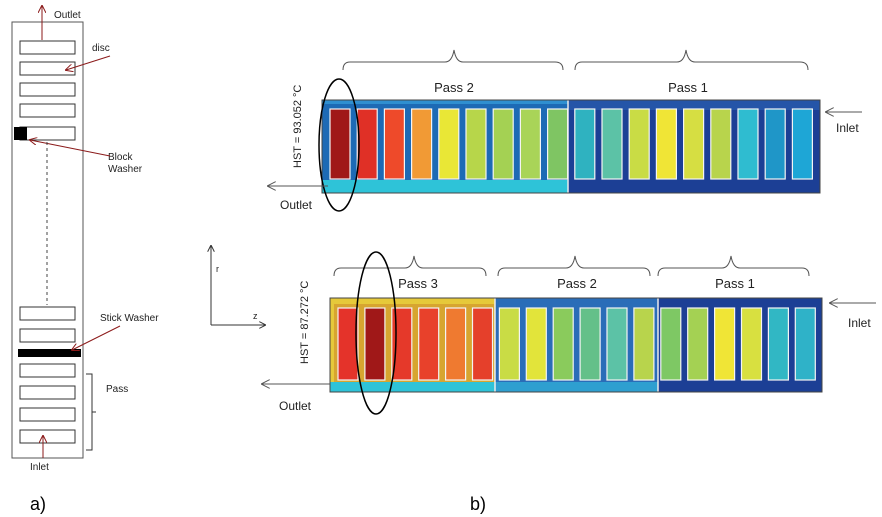  What do you see at coordinates (255, 316) in the screenshot?
I see `axis-z-label: z` at bounding box center [255, 316].